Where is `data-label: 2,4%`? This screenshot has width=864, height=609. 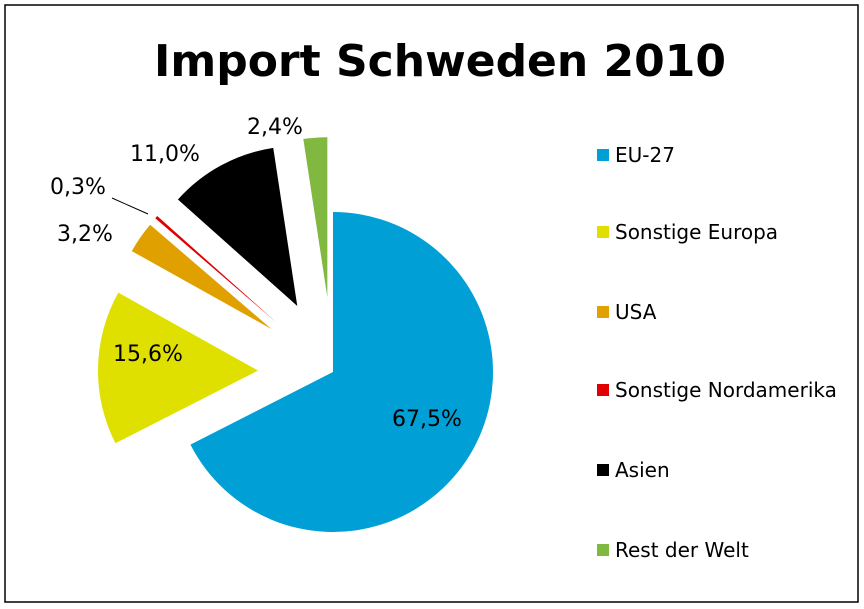 data-label: 2,4% is located at coordinates (275, 127).